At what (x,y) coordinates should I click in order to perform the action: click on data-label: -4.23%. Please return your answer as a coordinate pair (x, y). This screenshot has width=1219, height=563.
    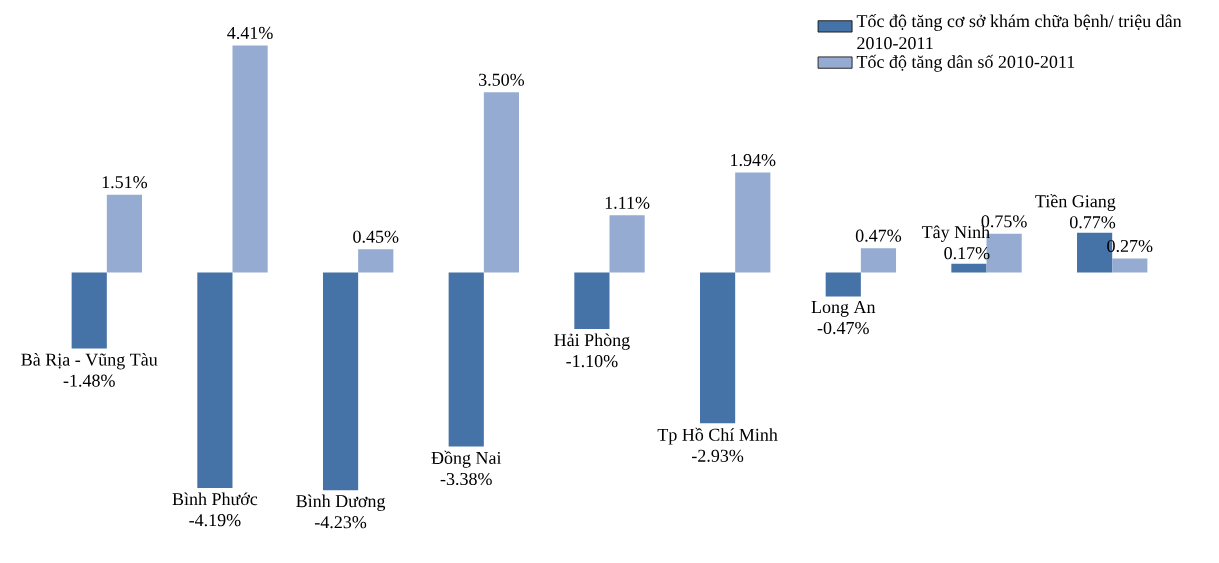
    Looking at the image, I should click on (340, 522).